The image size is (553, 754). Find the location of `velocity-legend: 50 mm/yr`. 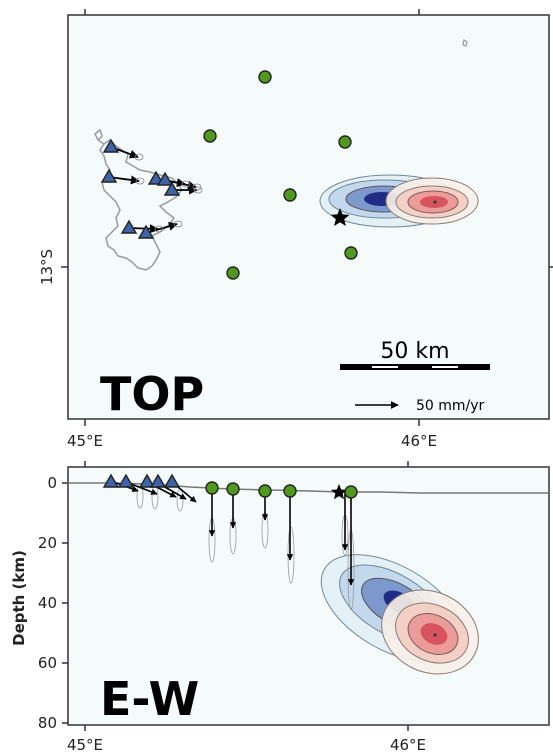

velocity-legend: 50 mm/yr is located at coordinates (420, 406).